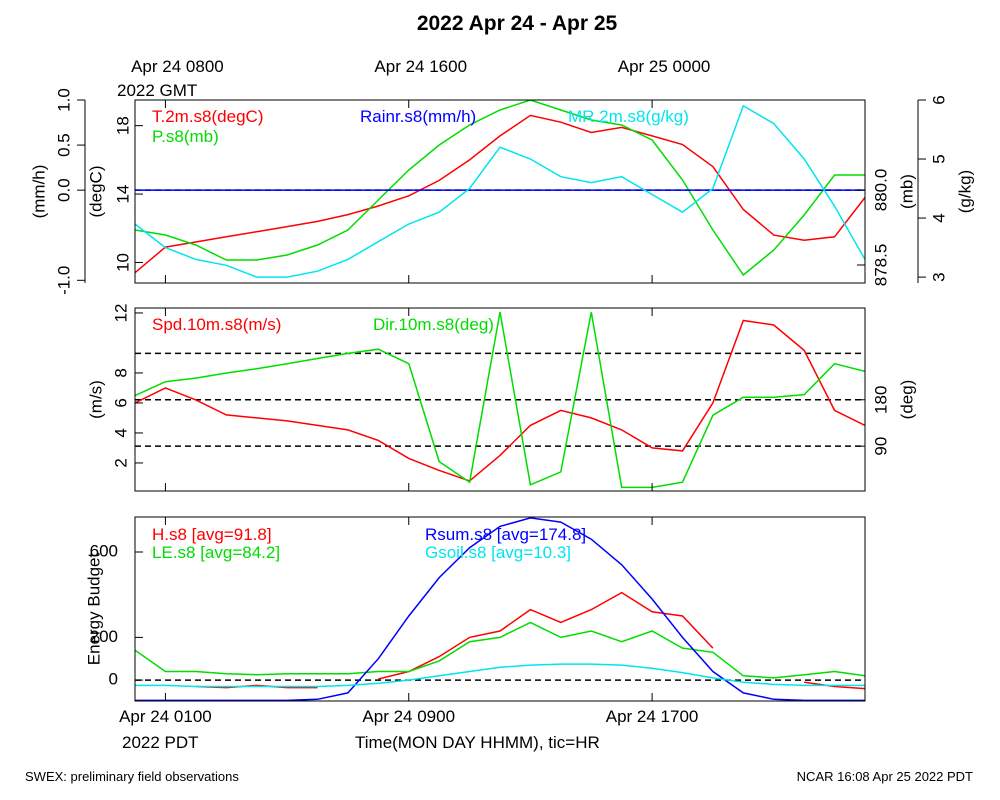  I want to click on y-tick-label: 10, so click(122, 262).